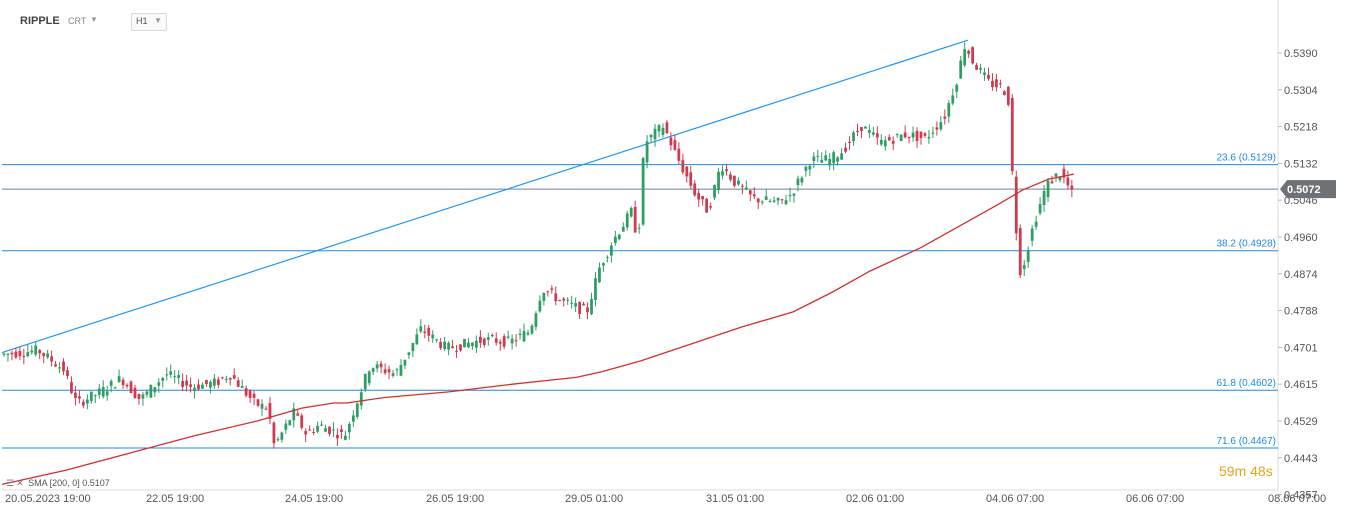 Image resolution: width=1347 pixels, height=516 pixels. Describe the element at coordinates (142, 21) in the screenshot. I see `timeframe-label: H1` at that location.